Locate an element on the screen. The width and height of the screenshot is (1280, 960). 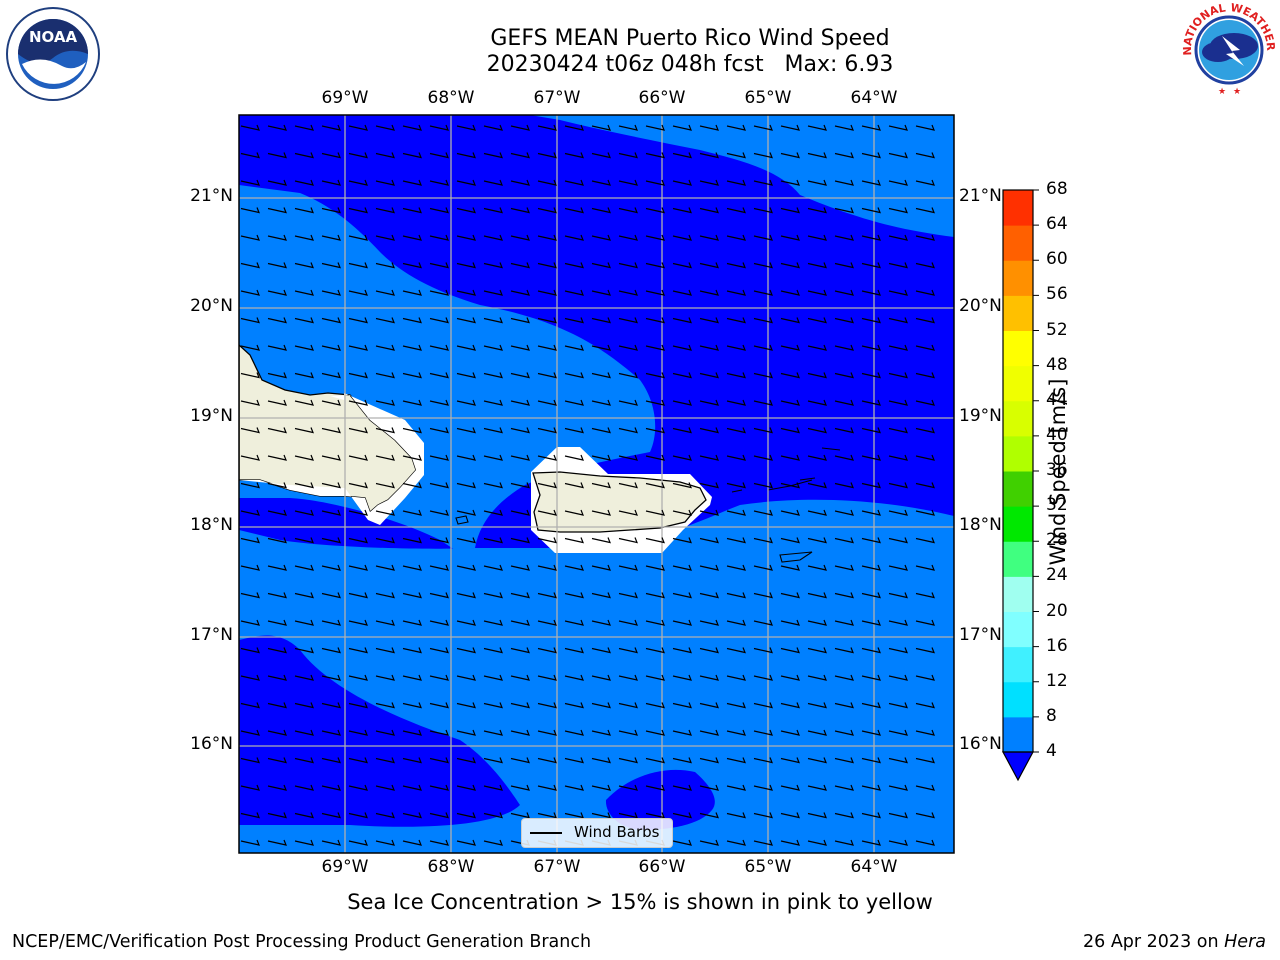
wind-barb-legend-swatch is located at coordinates (546, 833).